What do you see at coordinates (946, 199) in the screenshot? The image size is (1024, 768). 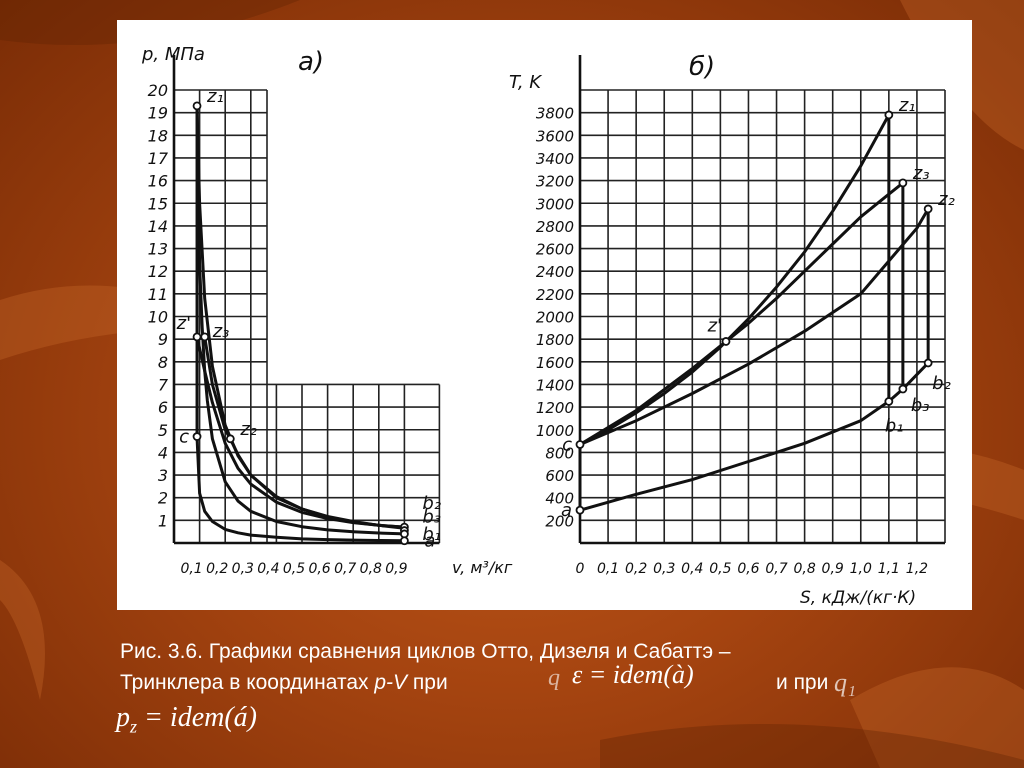 I see `chart2-point-label-z2: z₂` at bounding box center [946, 199].